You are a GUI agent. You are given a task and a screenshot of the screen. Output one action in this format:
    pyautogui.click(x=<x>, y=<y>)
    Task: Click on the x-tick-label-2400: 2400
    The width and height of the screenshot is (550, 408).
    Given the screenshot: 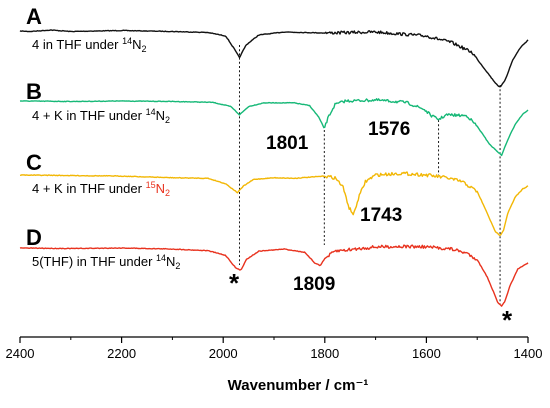 What is the action you would take?
    pyautogui.click(x=20, y=353)
    